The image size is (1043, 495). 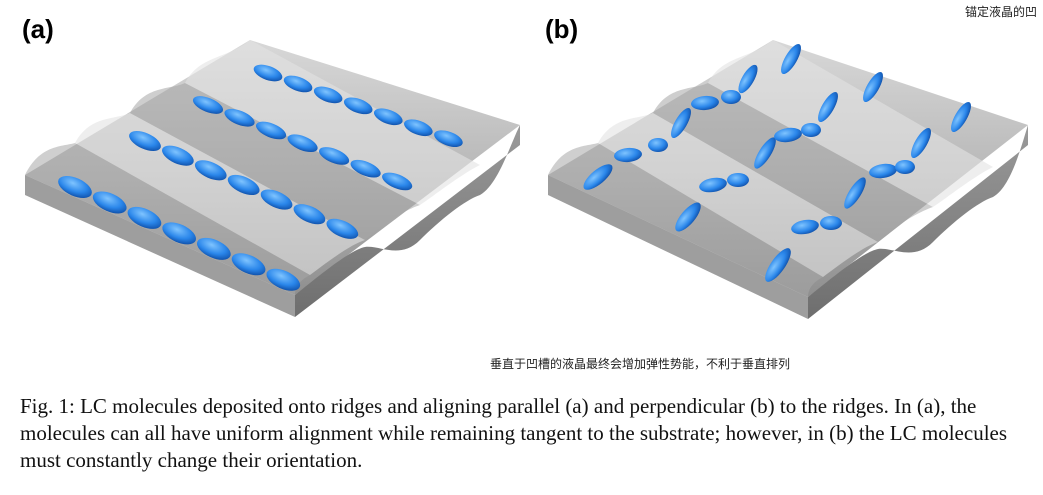 What do you see at coordinates (640, 364) in the screenshot?
I see `annotation-bottom: 垂直于凹槽的液晶最终会增加弹性势能，不利于垂直排列` at bounding box center [640, 364].